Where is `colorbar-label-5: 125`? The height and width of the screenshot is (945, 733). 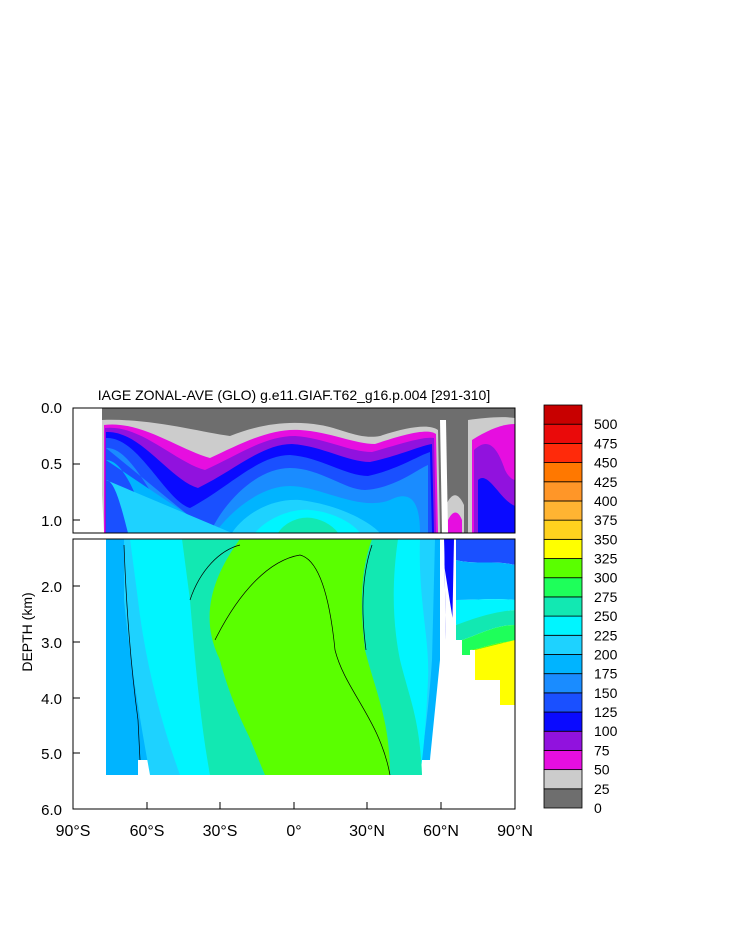 colorbar-label-5: 125 is located at coordinates (606, 712).